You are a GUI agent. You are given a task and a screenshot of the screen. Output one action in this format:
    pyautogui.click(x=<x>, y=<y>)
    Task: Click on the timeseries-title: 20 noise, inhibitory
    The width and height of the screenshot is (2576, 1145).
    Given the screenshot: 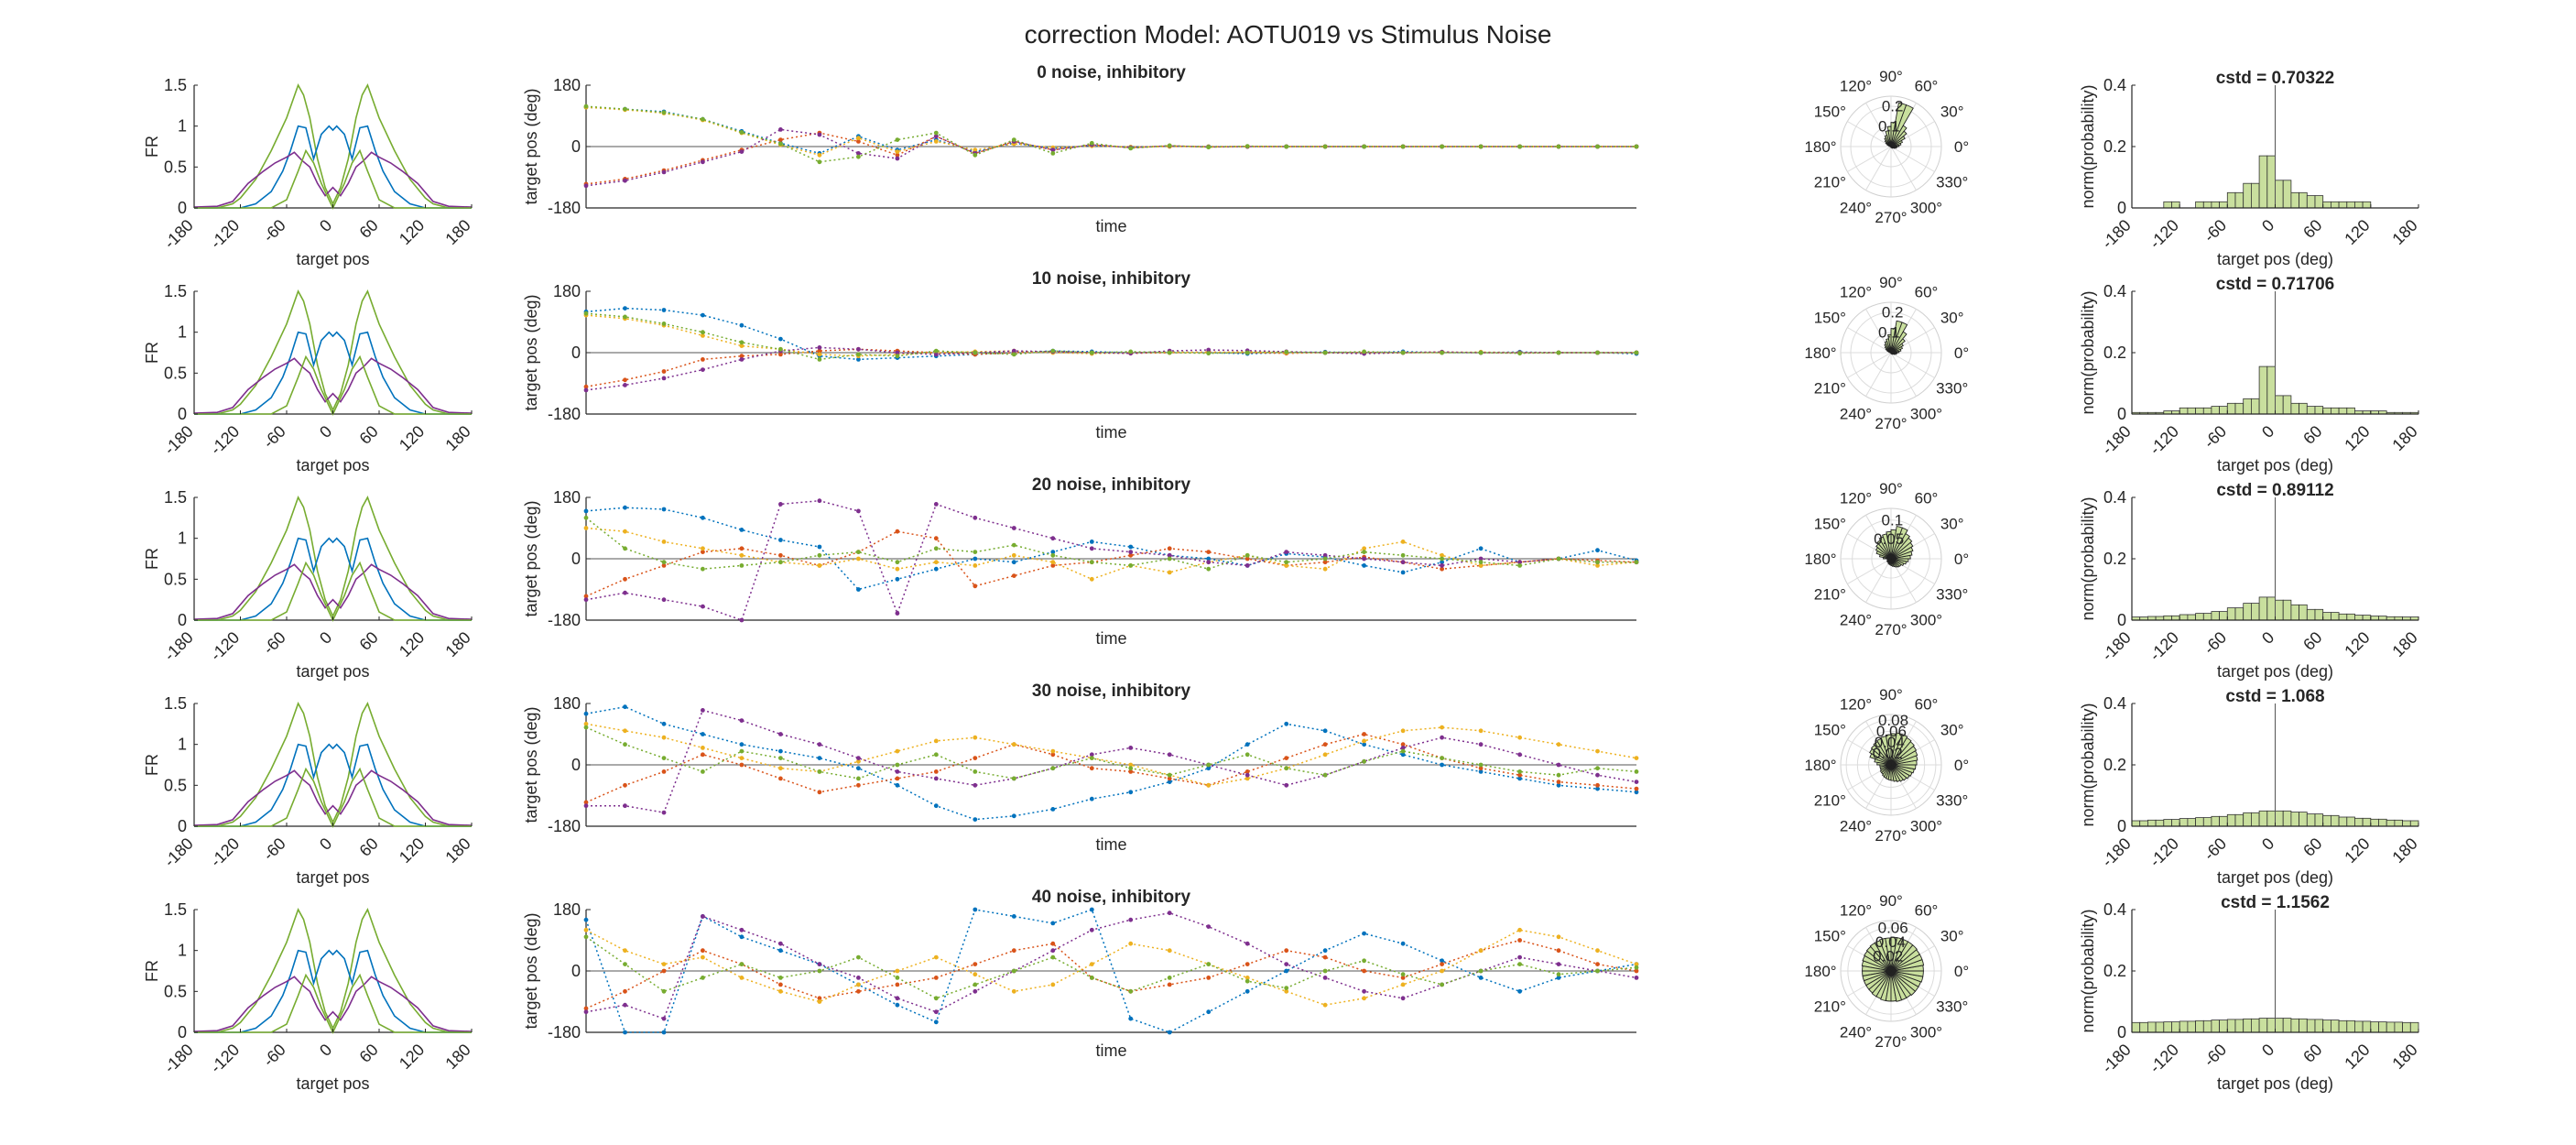 What is the action you would take?
    pyautogui.click(x=1111, y=485)
    